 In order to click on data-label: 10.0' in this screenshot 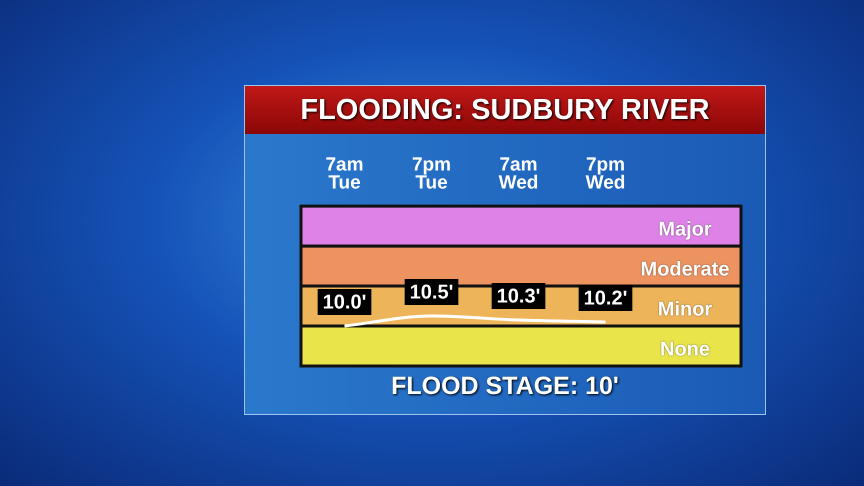, I will do `click(344, 303)`.